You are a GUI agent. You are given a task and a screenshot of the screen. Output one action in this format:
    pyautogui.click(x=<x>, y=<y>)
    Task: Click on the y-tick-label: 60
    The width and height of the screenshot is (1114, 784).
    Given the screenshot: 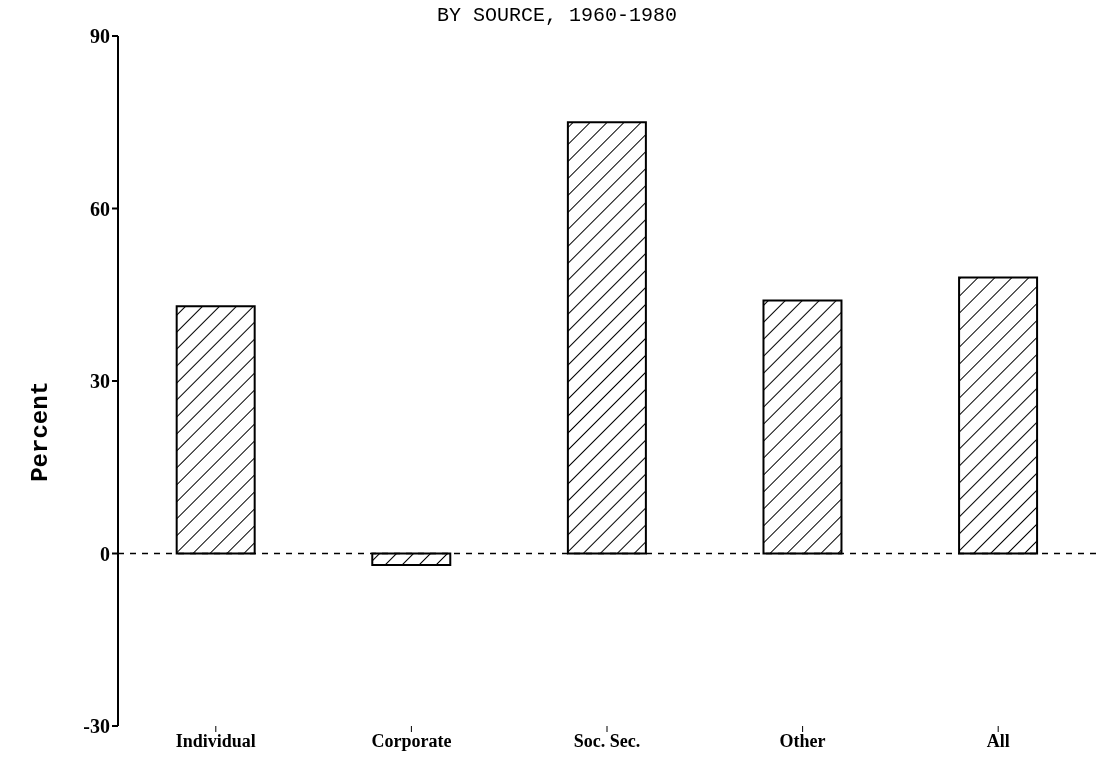 What is the action you would take?
    pyautogui.click(x=100, y=208)
    